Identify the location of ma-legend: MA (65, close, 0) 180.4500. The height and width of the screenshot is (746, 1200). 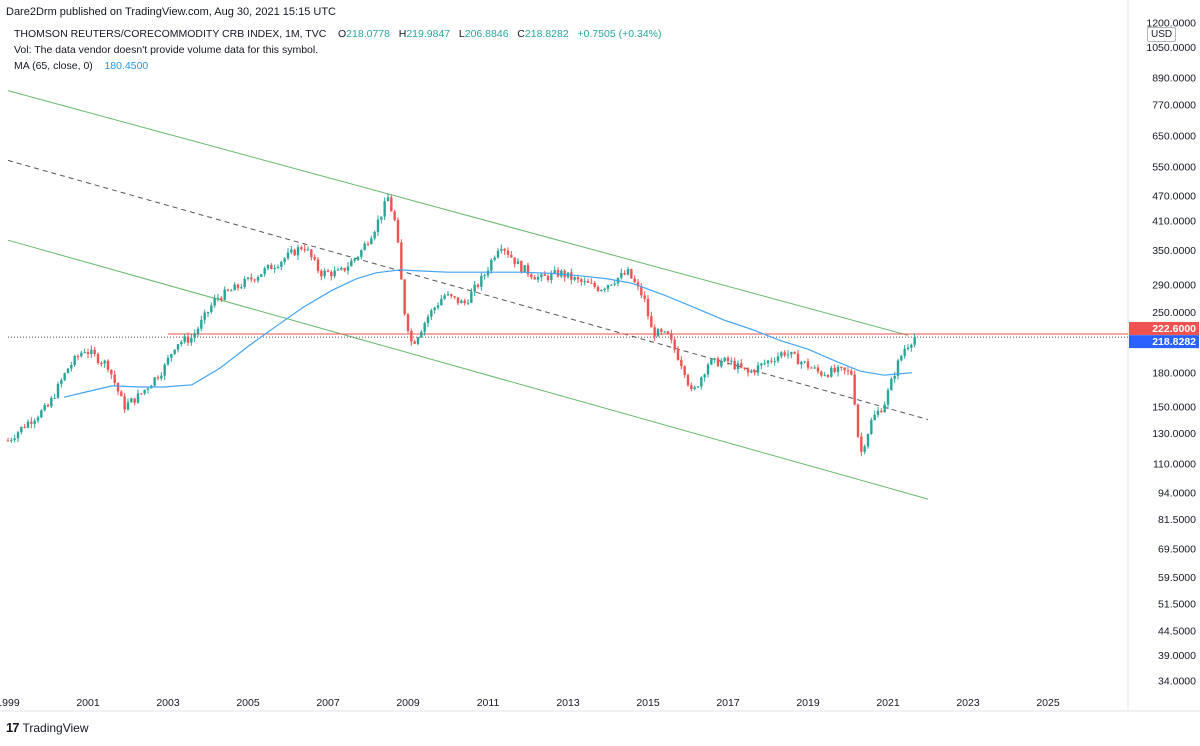
(338, 66).